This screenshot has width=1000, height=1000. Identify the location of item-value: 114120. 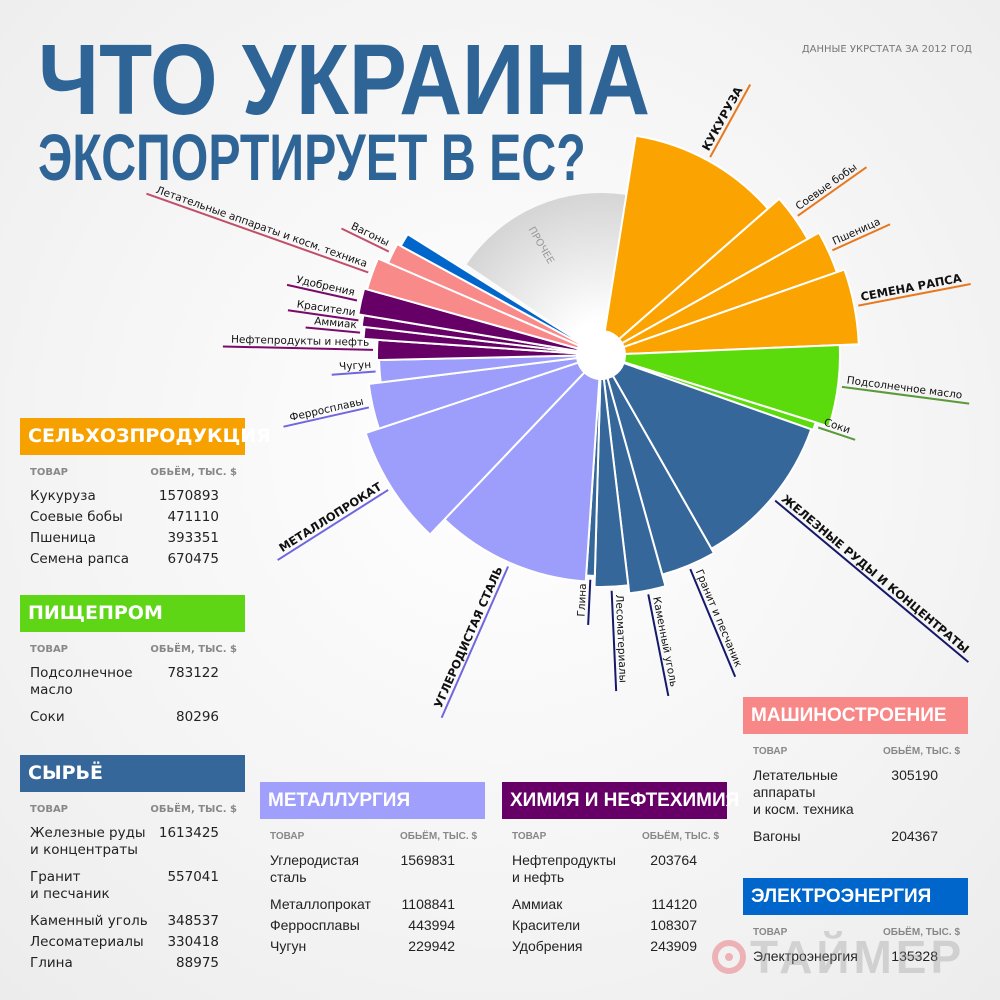
(674, 904).